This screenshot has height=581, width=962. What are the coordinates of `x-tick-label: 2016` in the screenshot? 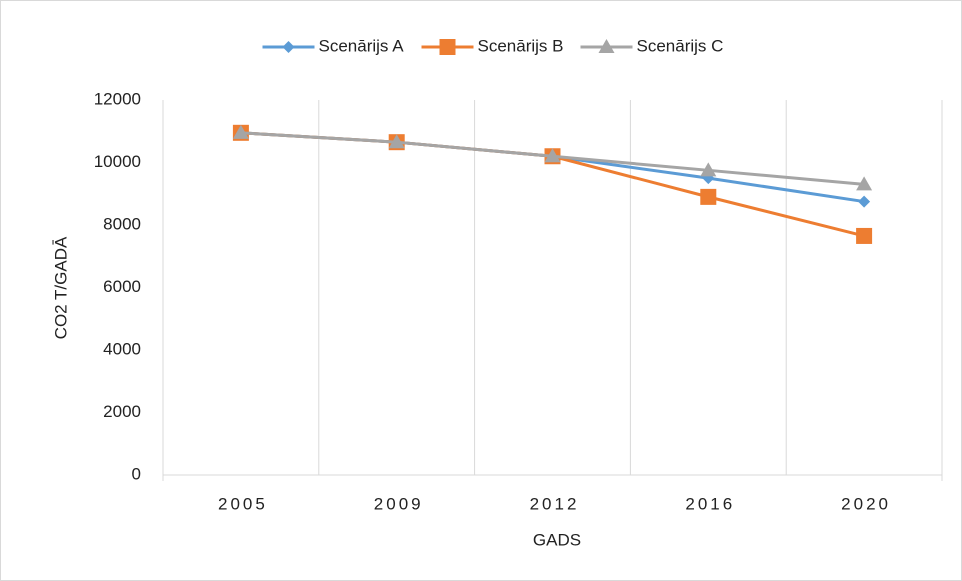 It's located at (710, 503).